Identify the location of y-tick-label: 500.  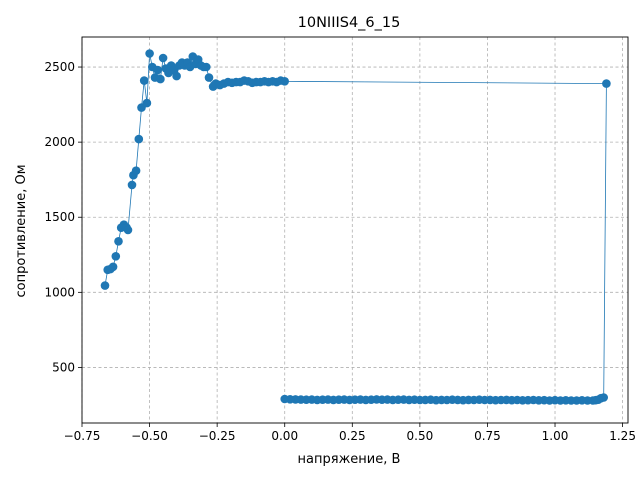
(63, 367).